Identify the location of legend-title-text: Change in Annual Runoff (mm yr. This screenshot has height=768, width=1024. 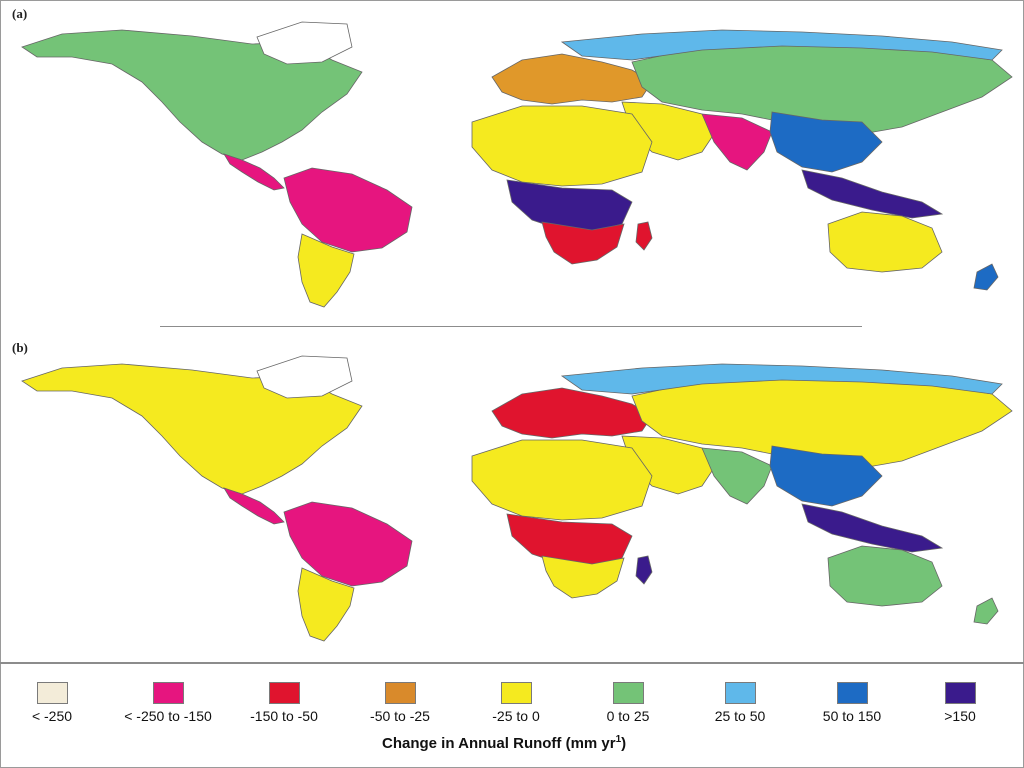
(499, 743).